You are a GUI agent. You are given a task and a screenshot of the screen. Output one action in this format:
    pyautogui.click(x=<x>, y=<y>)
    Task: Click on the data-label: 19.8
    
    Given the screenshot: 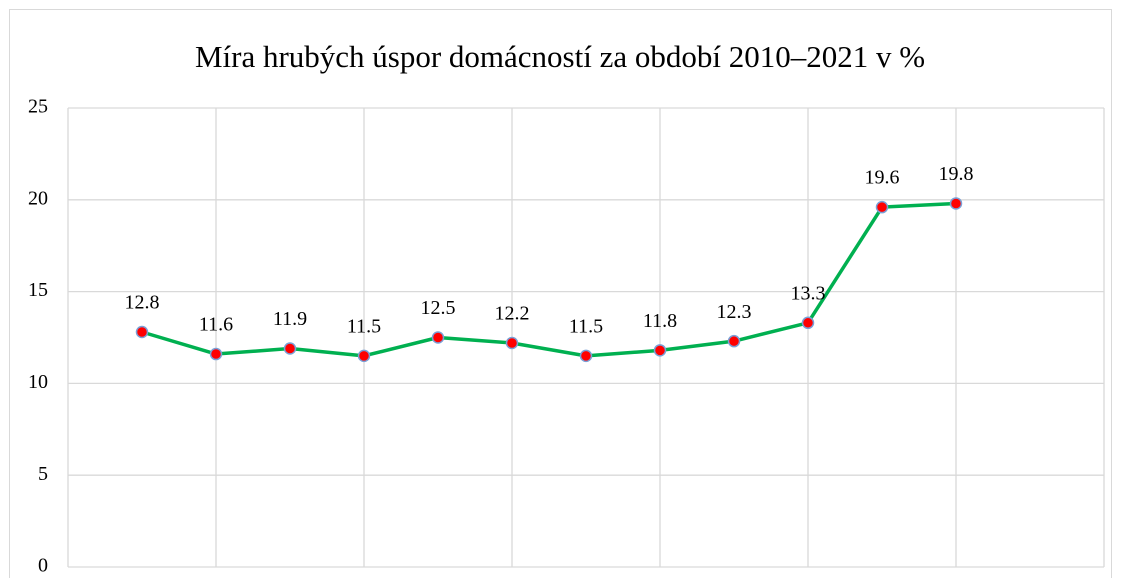 What is the action you would take?
    pyautogui.click(x=956, y=174)
    